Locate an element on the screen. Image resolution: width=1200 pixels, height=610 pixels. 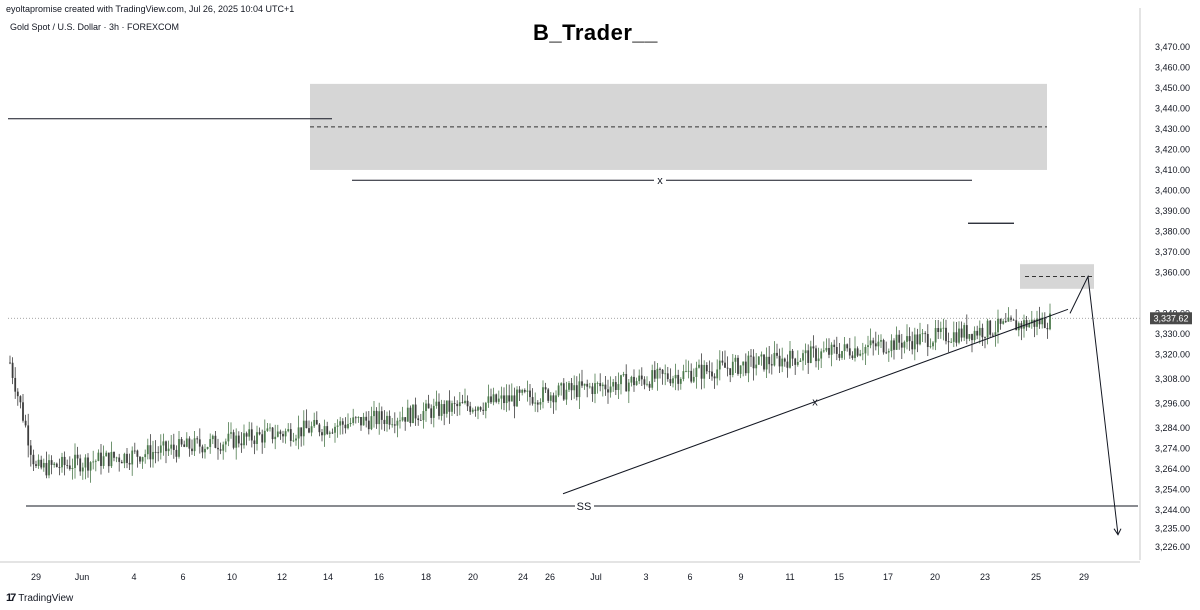
price-tick-label: 3,320.00 is located at coordinates (1172, 354).